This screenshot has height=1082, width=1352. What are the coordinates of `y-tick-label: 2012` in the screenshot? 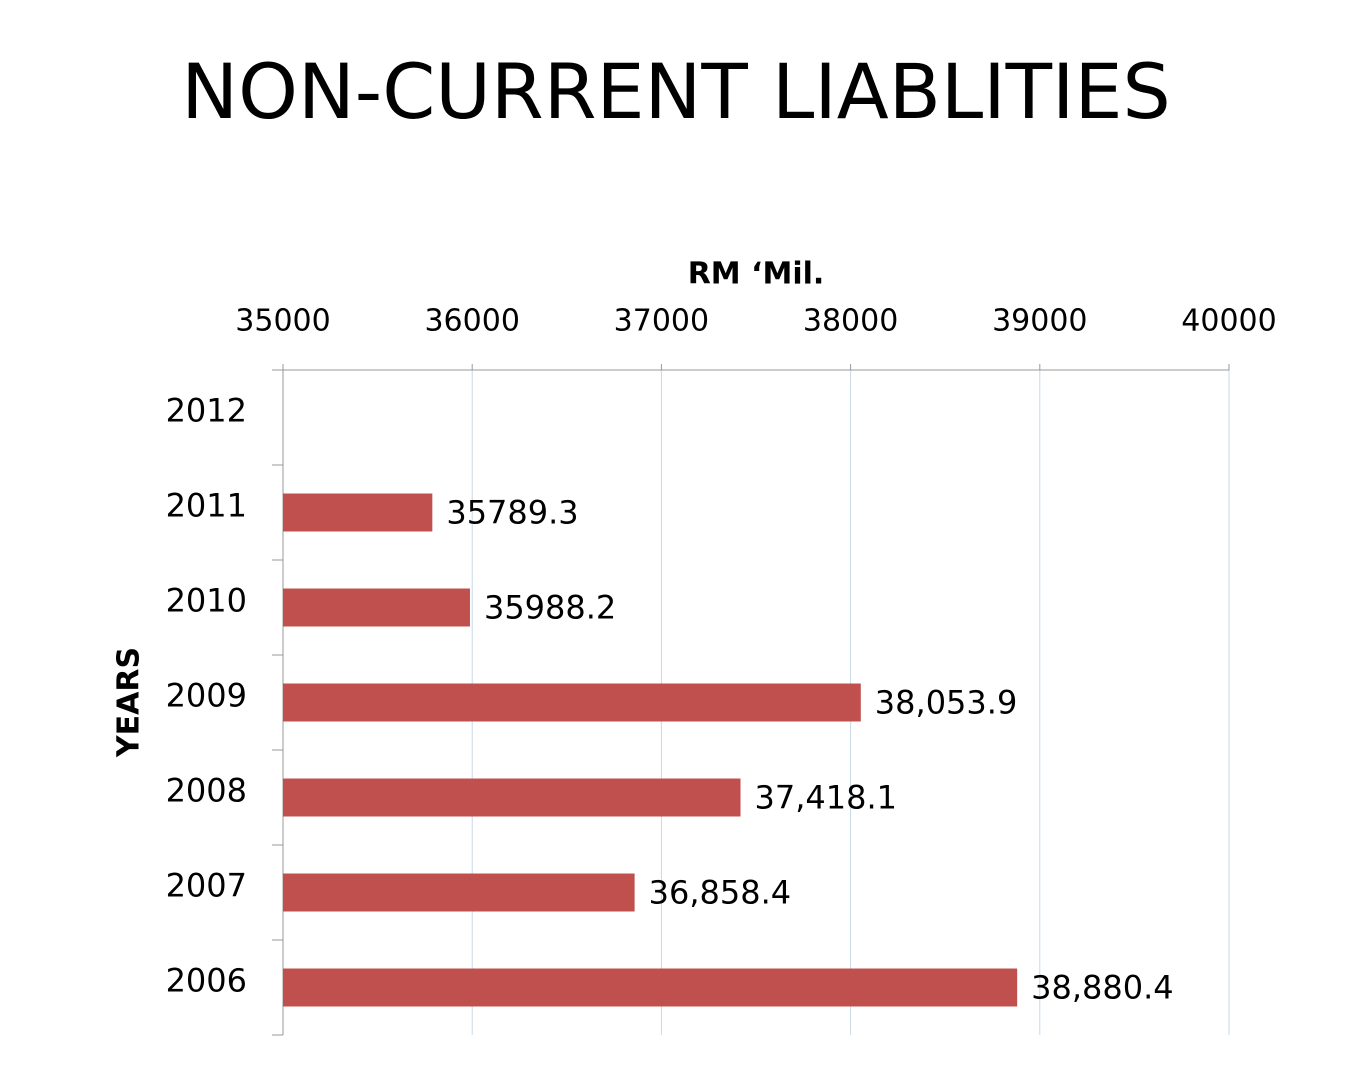 It's located at (206, 411).